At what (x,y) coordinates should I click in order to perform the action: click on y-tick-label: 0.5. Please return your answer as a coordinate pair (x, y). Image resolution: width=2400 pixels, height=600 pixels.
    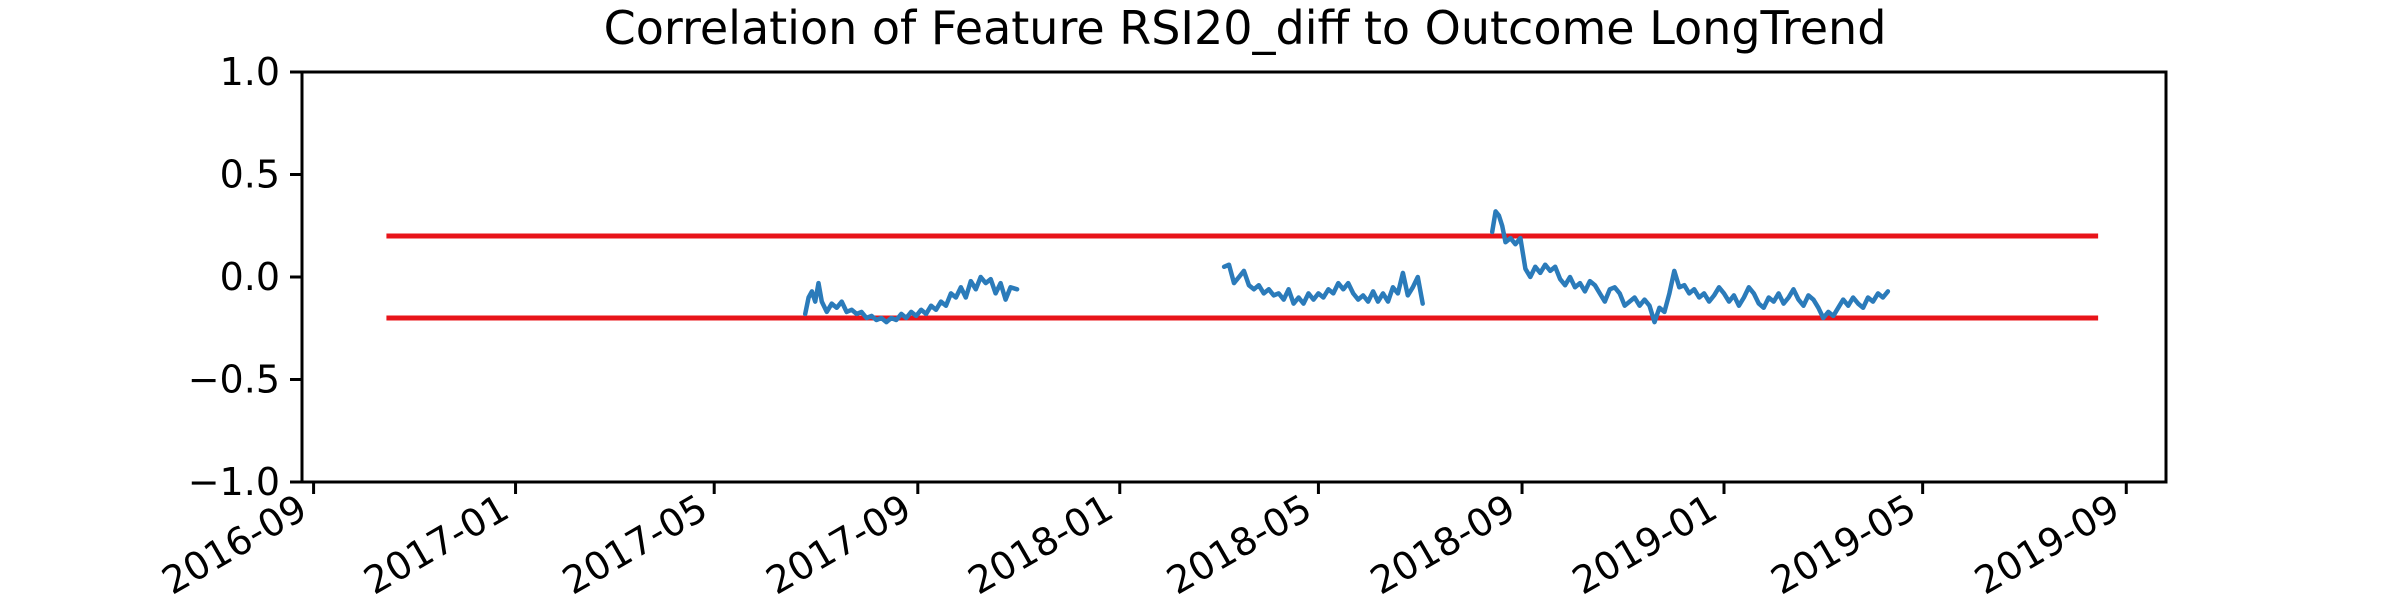
    Looking at the image, I should click on (250, 175).